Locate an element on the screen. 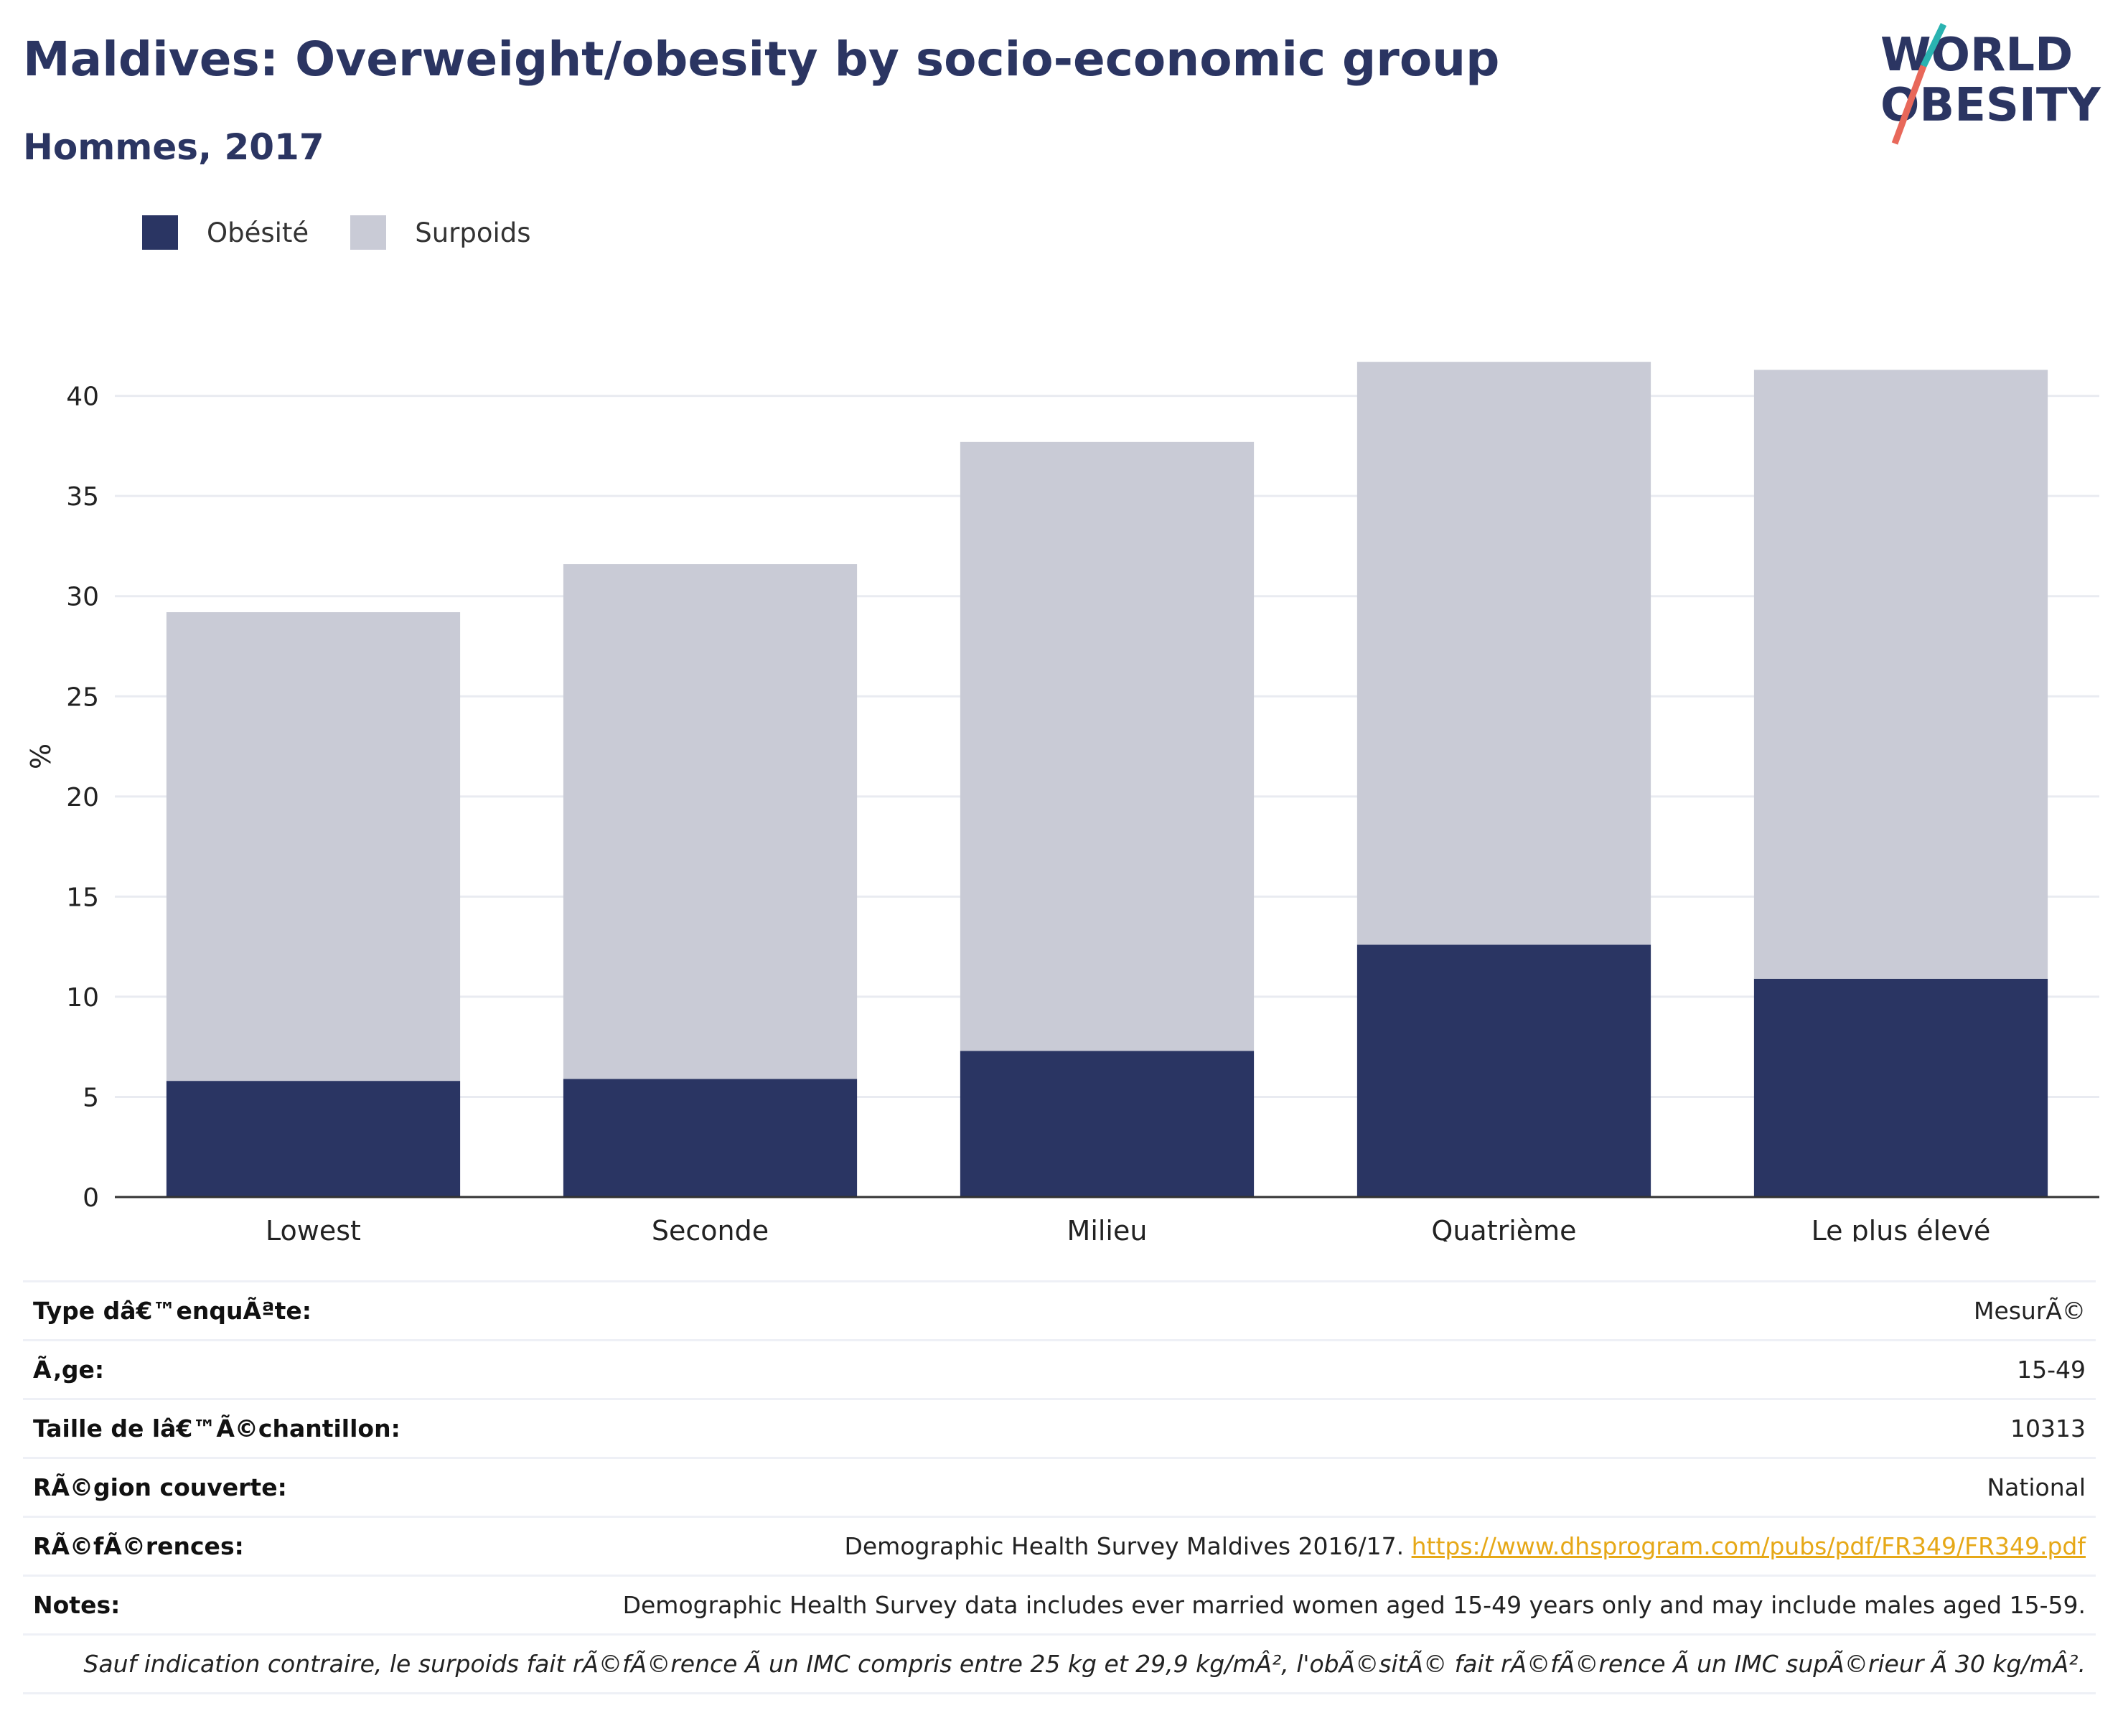 This screenshot has height=1736, width=2123. y-axis-label: % is located at coordinates (41, 756).